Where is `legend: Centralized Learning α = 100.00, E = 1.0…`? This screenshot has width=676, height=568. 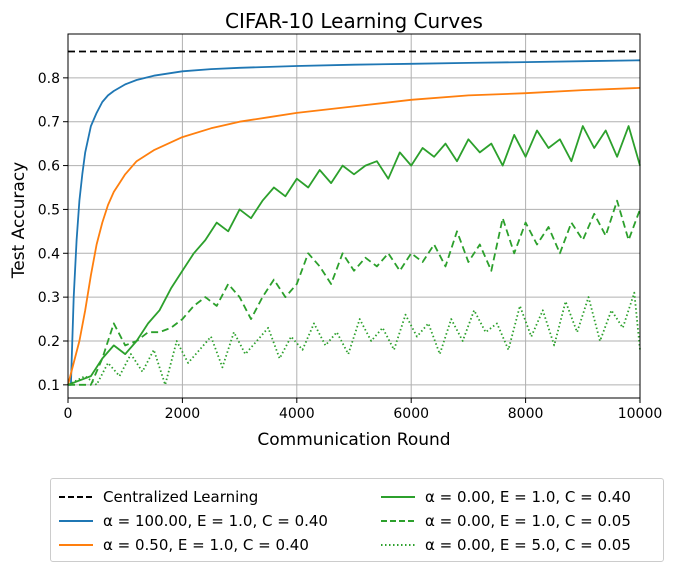
legend: Centralized Learning α = 100.00, E = 1.0… is located at coordinates (357, 520).